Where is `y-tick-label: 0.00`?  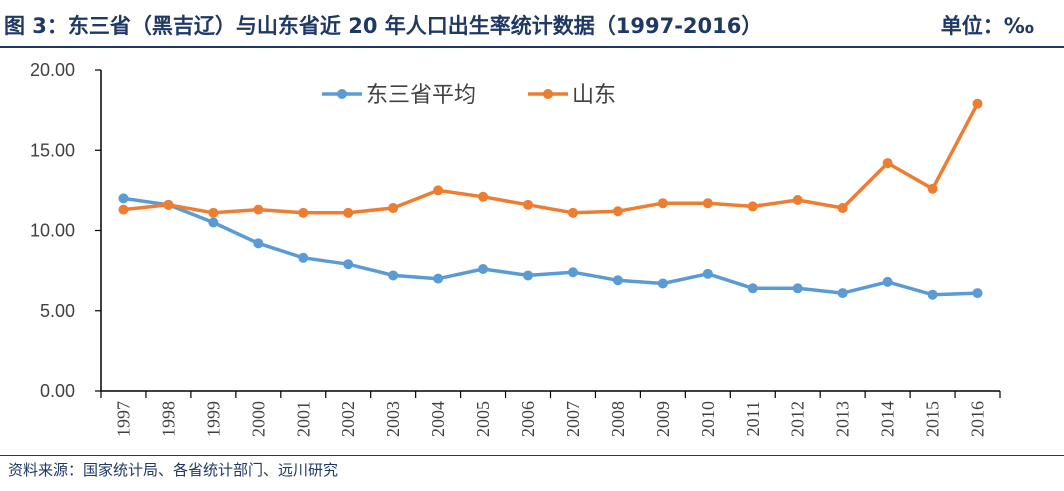
y-tick-label: 0.00 is located at coordinates (57, 391).